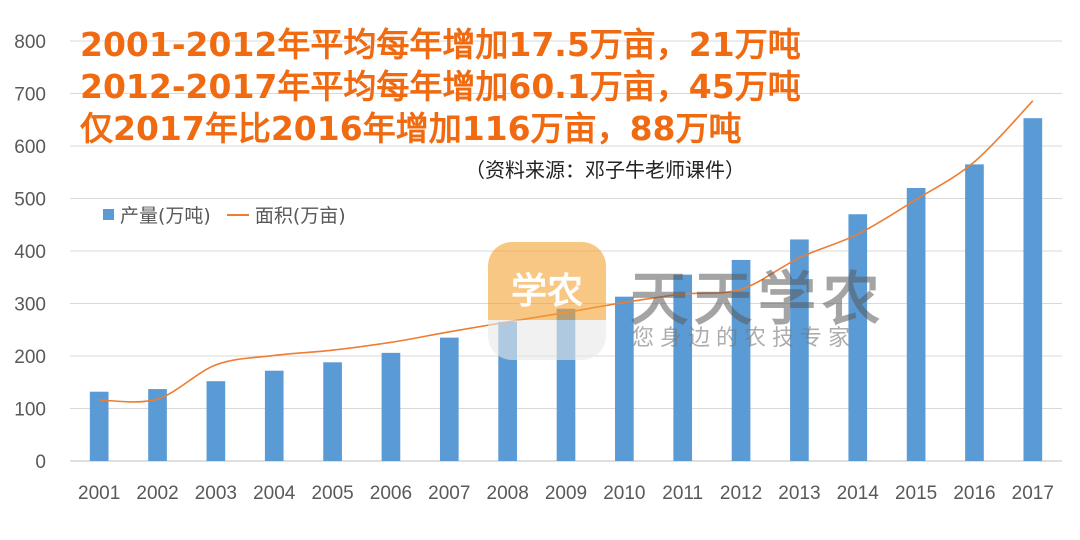  Describe the element at coordinates (332, 493) in the screenshot. I see `x-tick-label: 2005` at that location.